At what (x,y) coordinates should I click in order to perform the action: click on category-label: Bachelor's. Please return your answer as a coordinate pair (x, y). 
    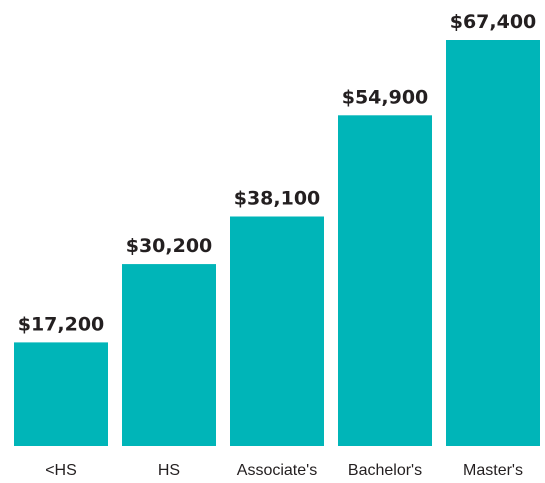
    Looking at the image, I should click on (385, 470).